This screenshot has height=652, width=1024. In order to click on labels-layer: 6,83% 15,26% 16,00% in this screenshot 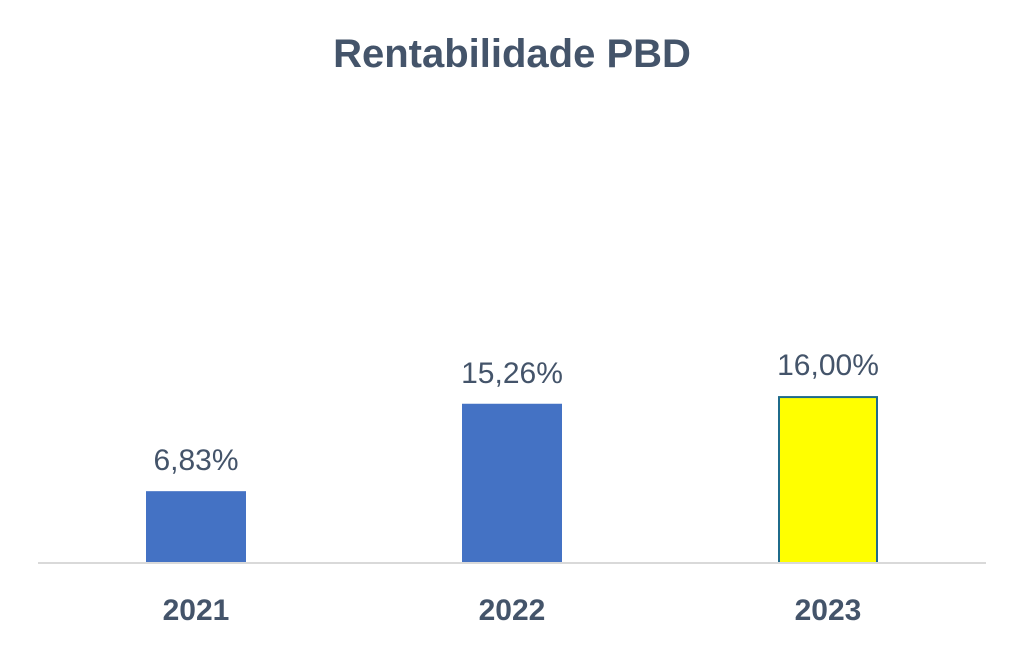, I will do `click(515, 413)`.